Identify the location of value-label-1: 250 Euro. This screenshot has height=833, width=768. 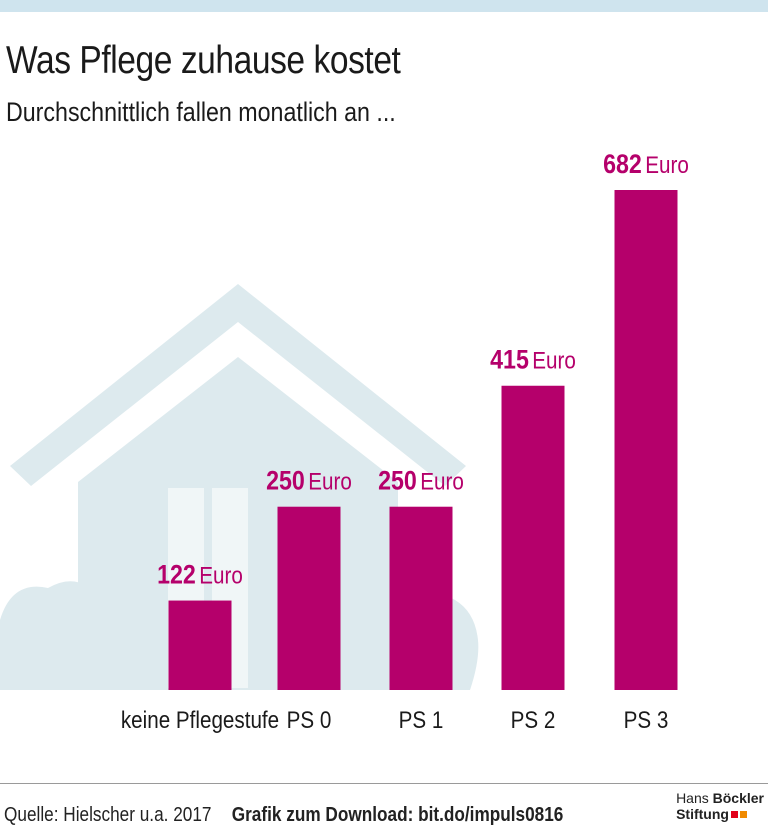
(309, 481).